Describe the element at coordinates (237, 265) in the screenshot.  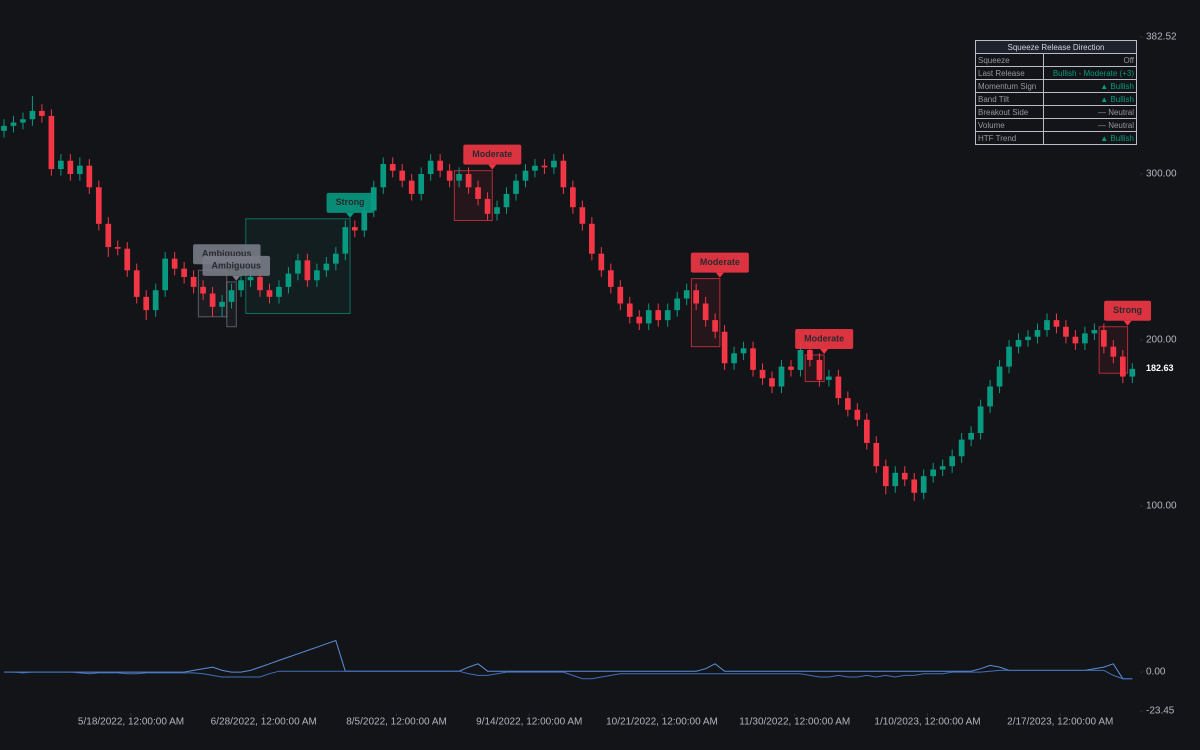
I see `zone-tag-label: Ambiguous` at that location.